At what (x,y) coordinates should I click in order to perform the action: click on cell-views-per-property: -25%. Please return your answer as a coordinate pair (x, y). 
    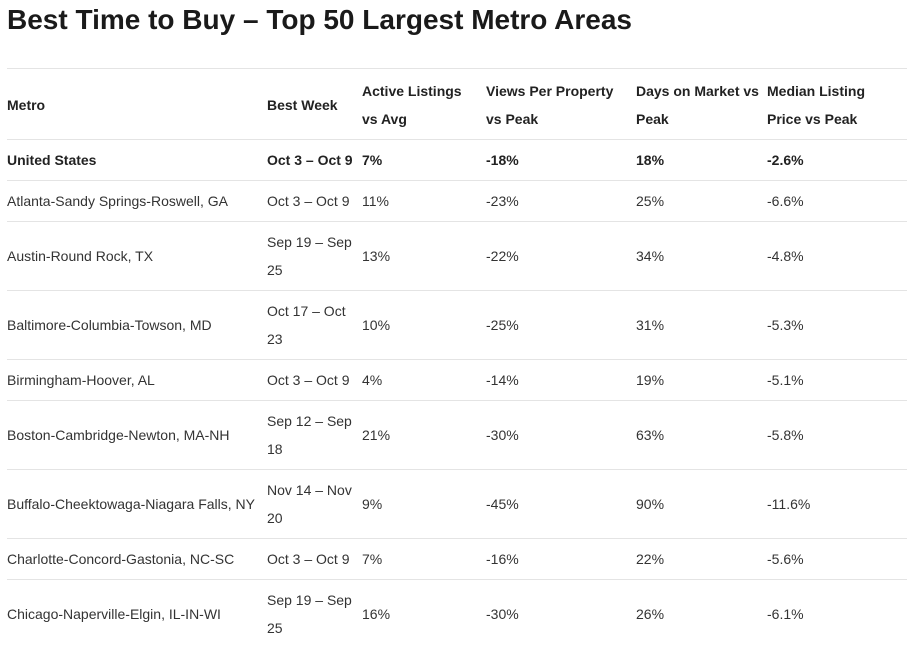
    Looking at the image, I should click on (561, 325).